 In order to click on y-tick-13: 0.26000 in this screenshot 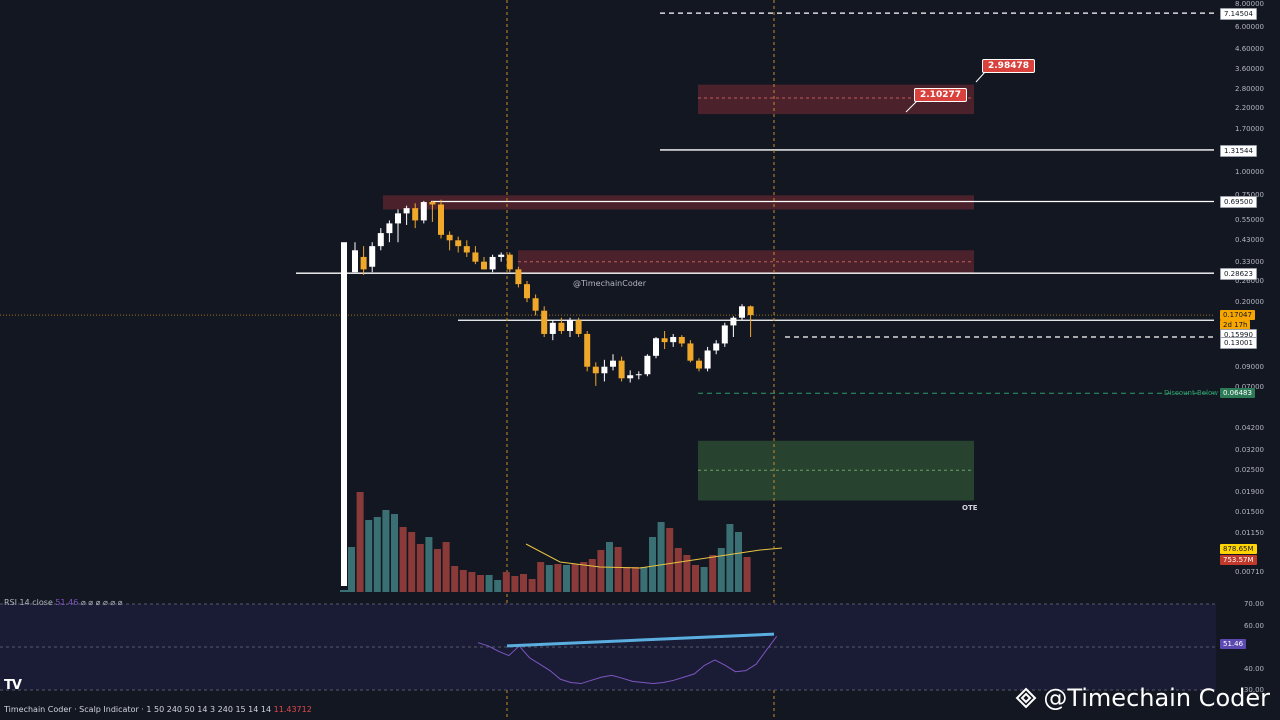, I will do `click(1249, 280)`.